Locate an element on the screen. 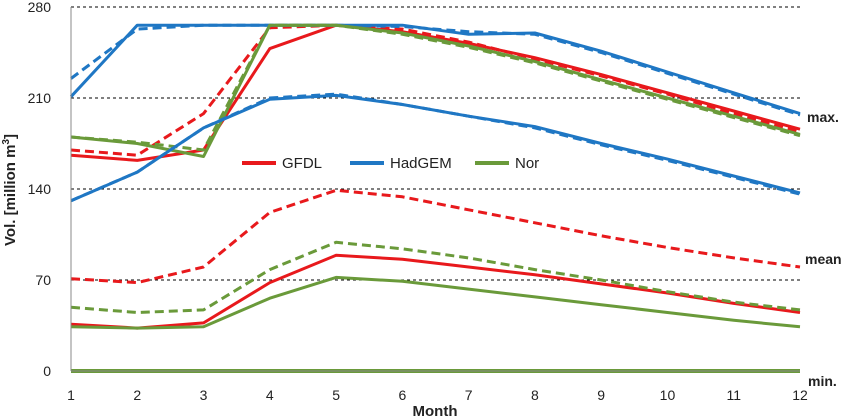 The width and height of the screenshot is (850, 420). x-tick-label: 2 is located at coordinates (137, 395).